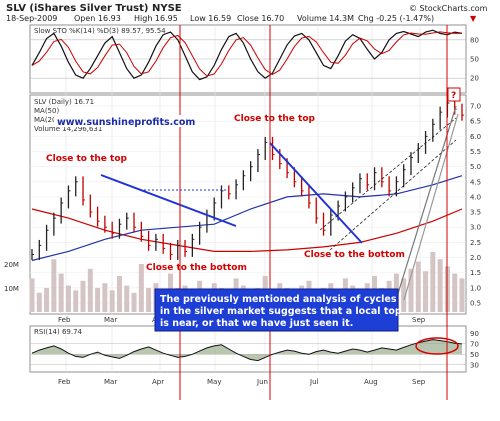  What do you see at coordinates (475, 288) in the screenshot?
I see `price-tick-label: 1.0` at bounding box center [475, 288].